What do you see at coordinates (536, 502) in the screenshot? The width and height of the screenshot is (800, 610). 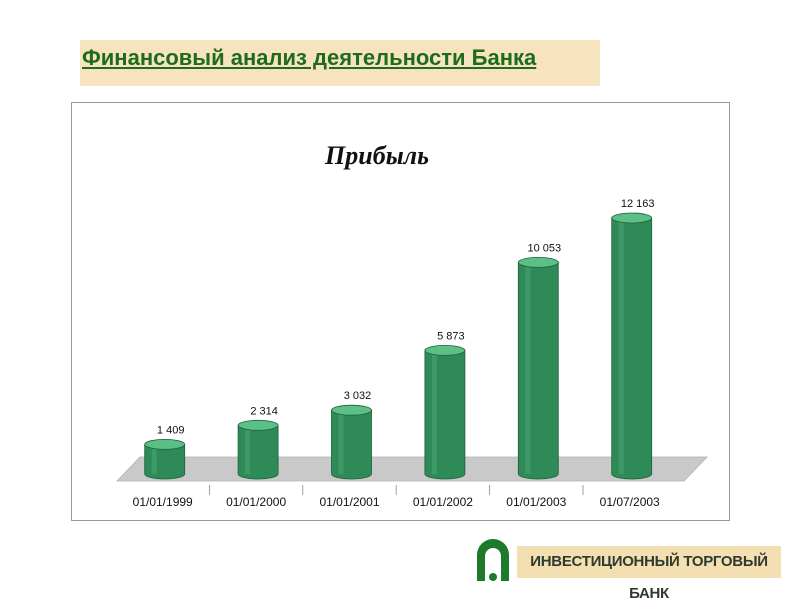 I see `category-label-4: 01/01/2003` at bounding box center [536, 502].